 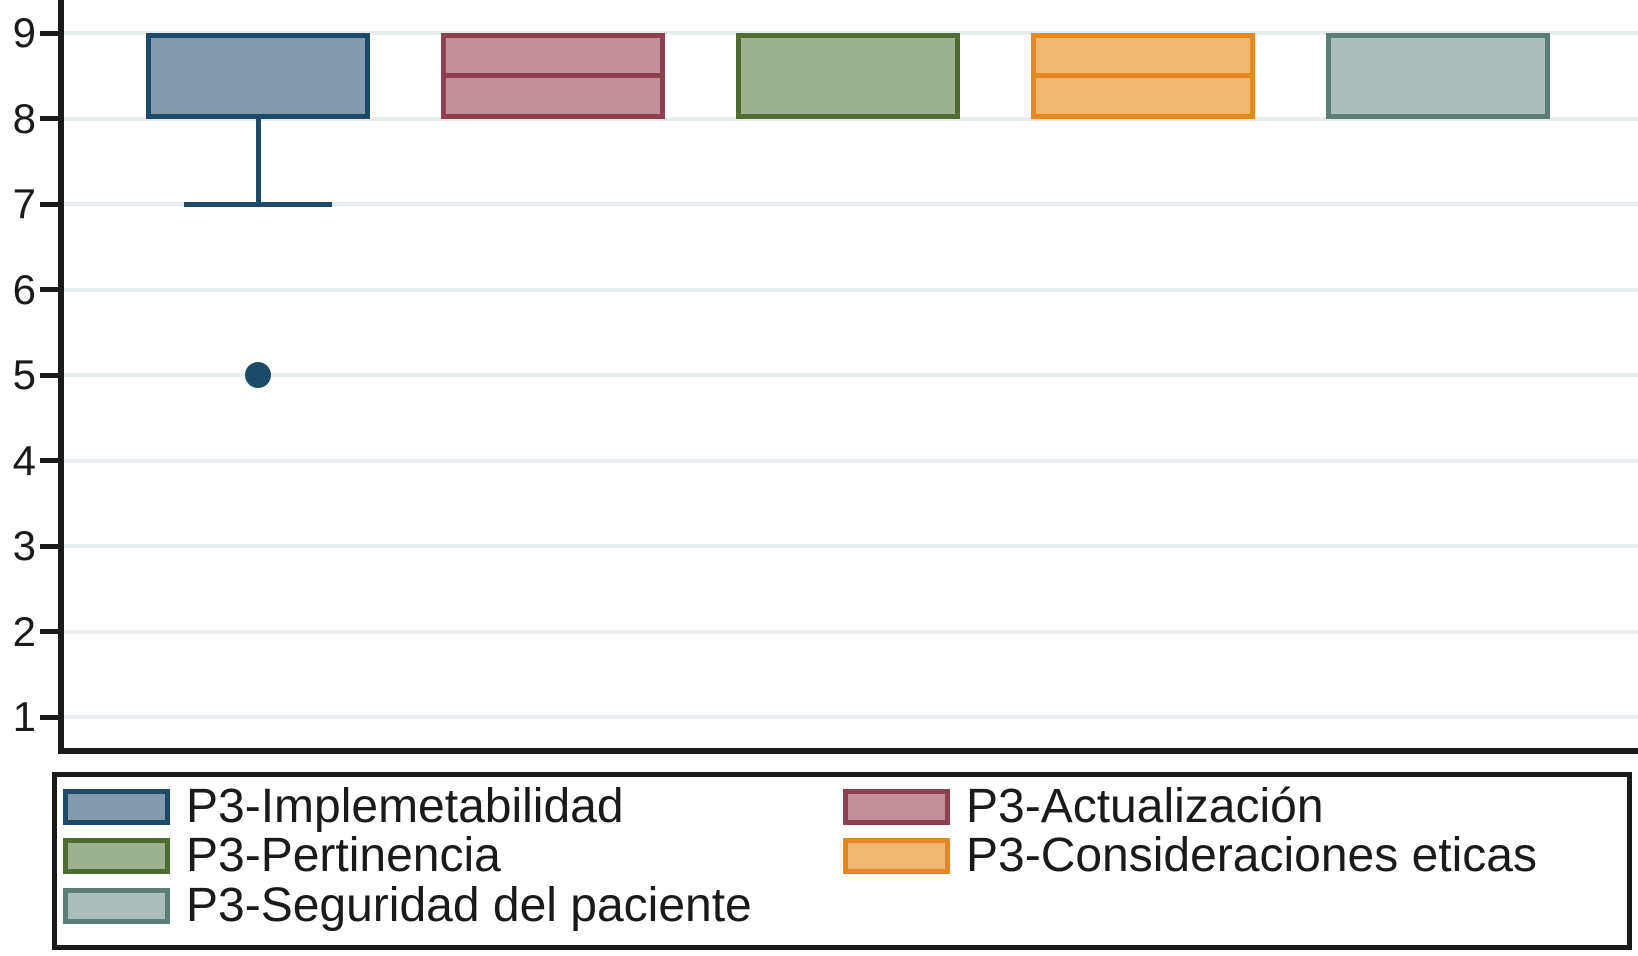 I want to click on legend-item-consideraciones-eticas: P3-Consideraciones eticas, so click(x=1190, y=855).